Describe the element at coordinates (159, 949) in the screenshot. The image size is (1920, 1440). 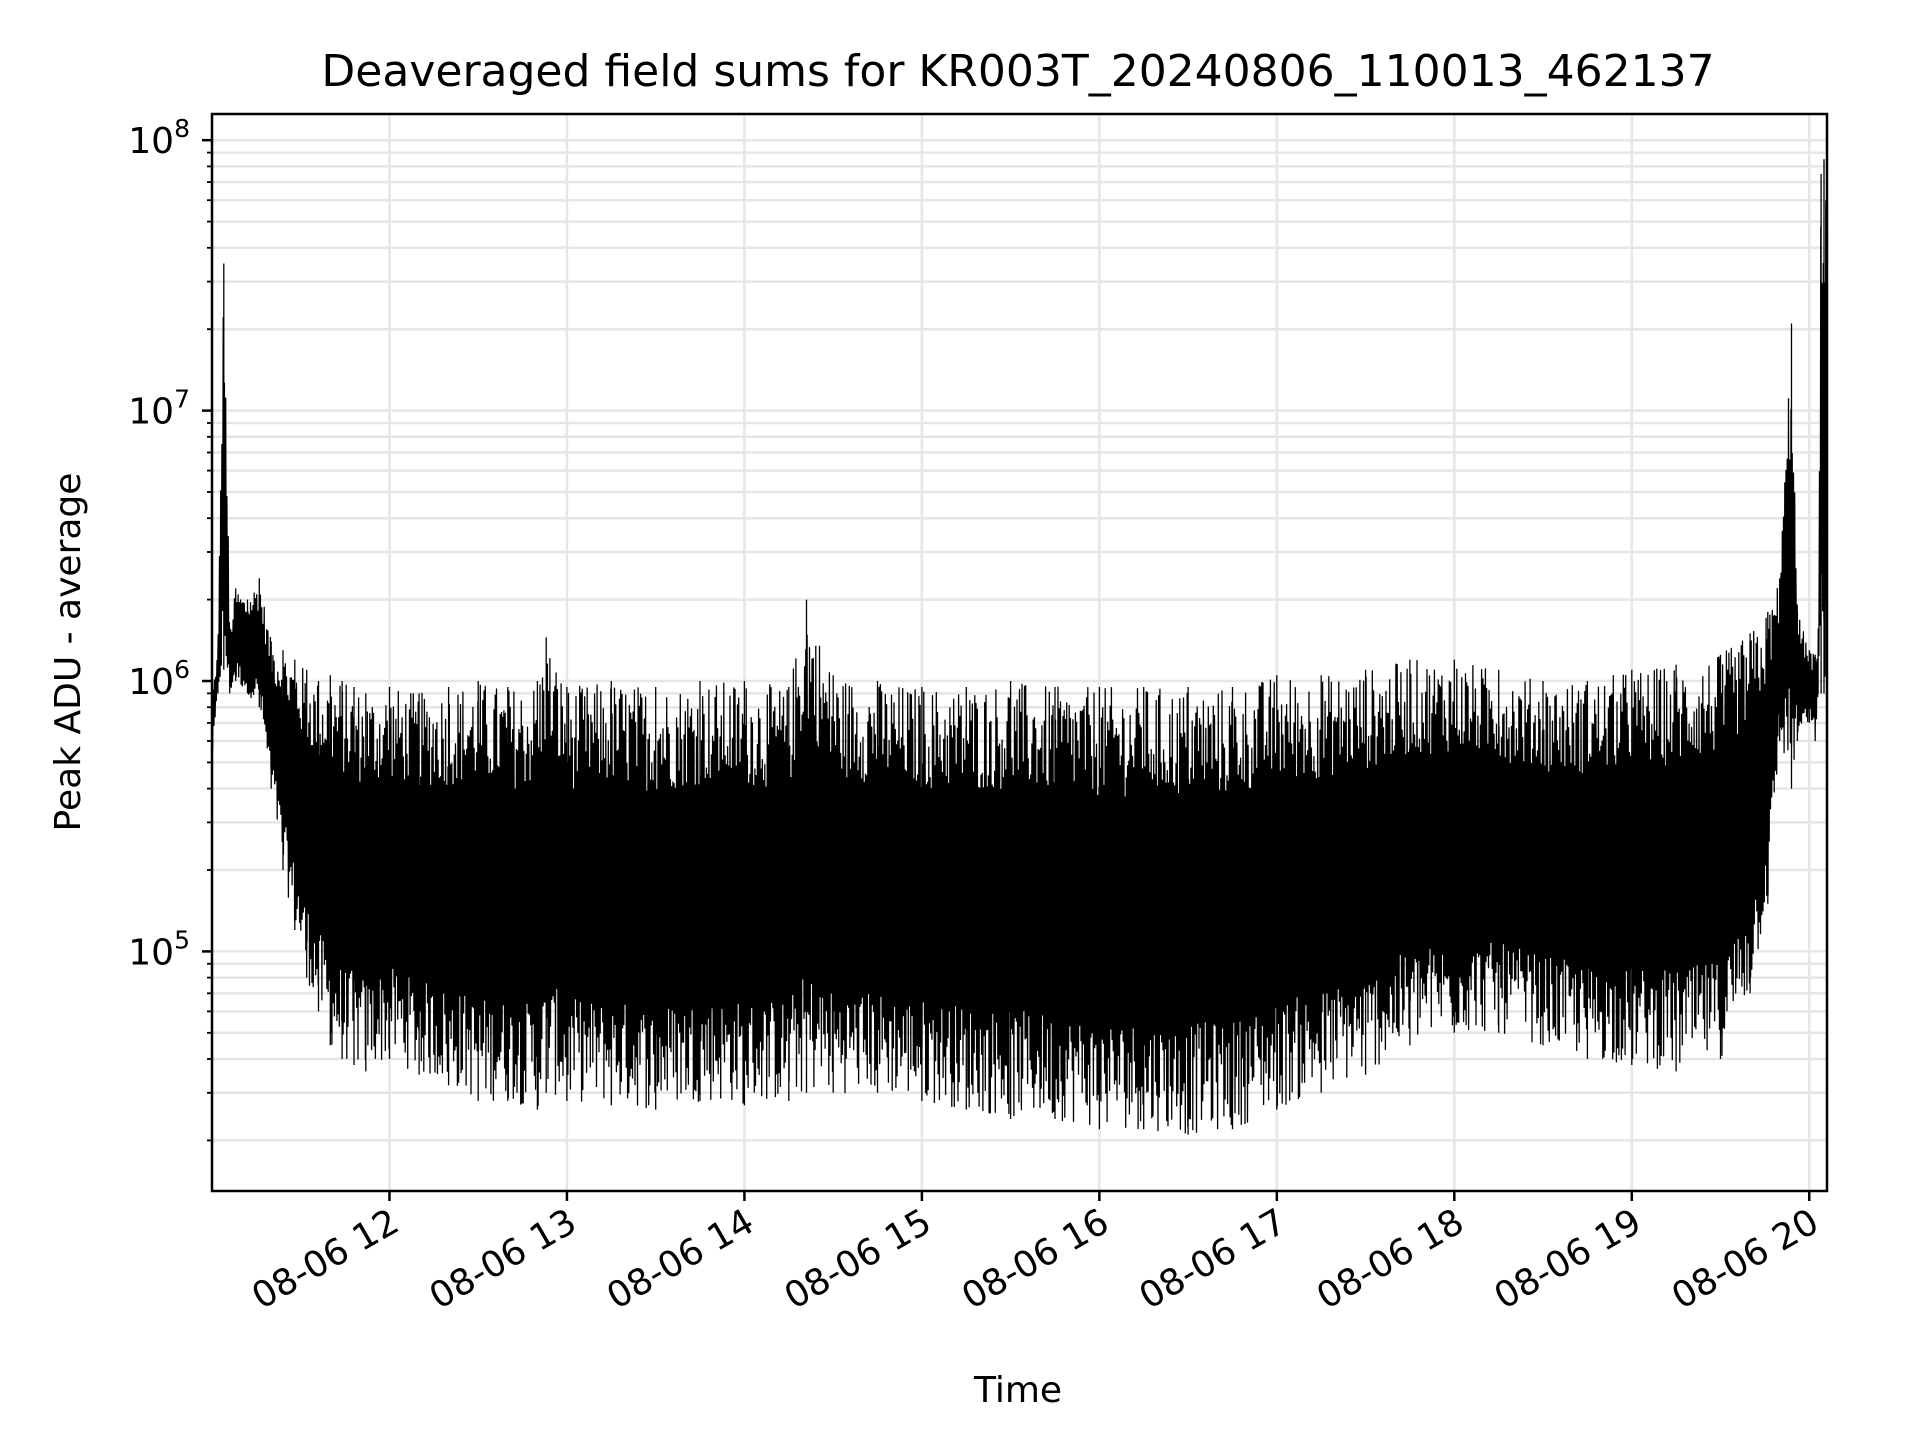
I see `y-tick-label: 10⁵` at that location.